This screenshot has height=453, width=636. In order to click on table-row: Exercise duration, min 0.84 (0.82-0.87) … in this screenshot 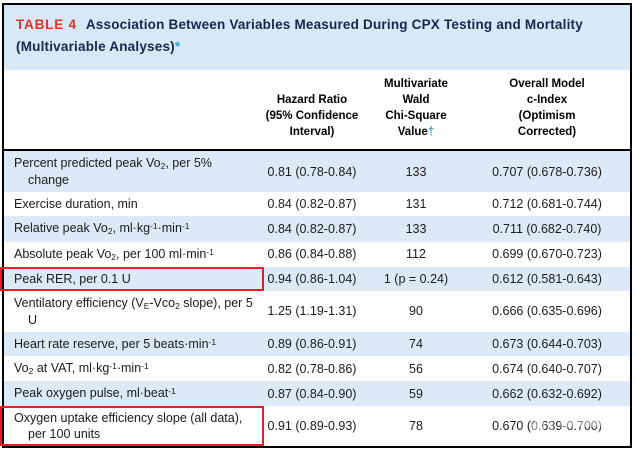, I will do `click(317, 204)`.